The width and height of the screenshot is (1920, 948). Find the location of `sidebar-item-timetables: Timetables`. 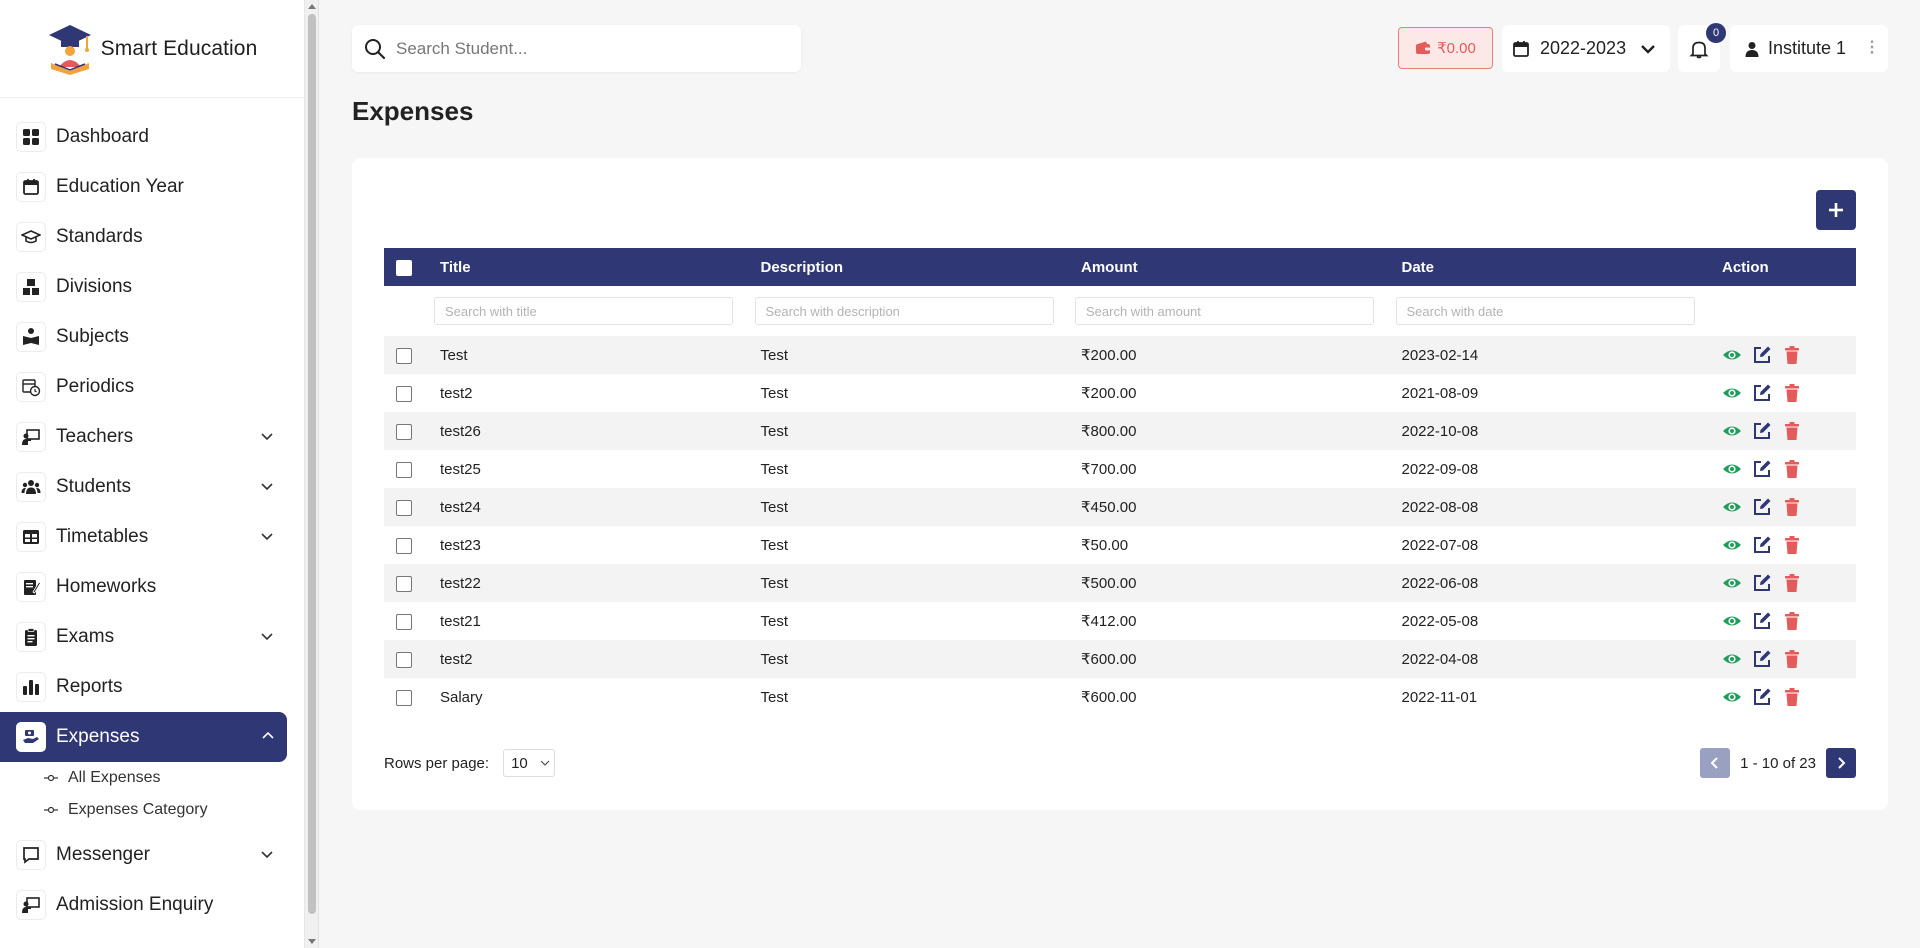

sidebar-item-timetables: Timetables is located at coordinates (143, 537).